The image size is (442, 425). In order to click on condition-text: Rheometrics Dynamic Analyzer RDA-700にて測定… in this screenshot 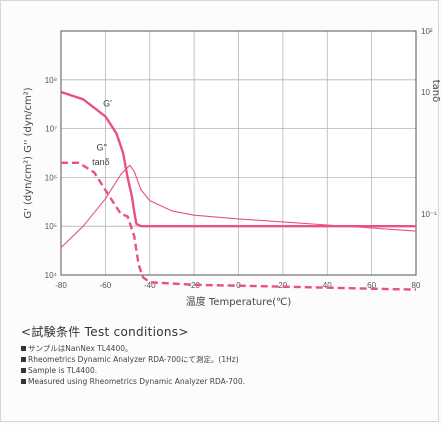, I will do `click(133, 359)`.